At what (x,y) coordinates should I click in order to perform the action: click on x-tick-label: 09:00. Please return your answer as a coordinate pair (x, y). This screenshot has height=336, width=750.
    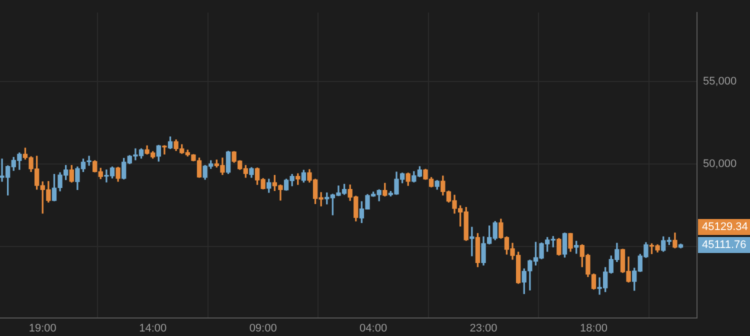
    Looking at the image, I should click on (263, 328).